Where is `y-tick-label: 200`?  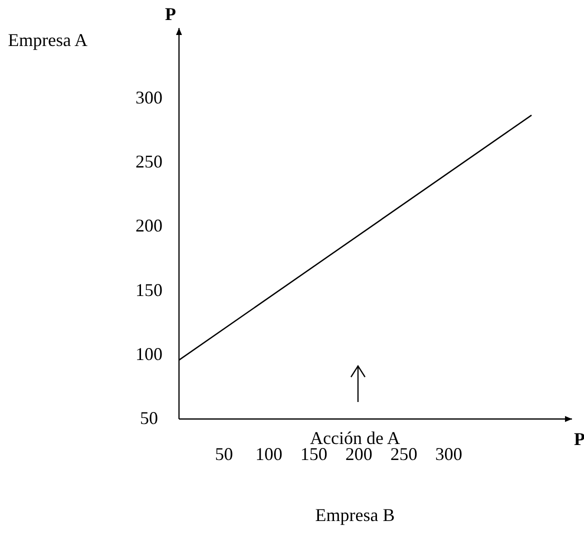
y-tick-label: 200 is located at coordinates (149, 226).